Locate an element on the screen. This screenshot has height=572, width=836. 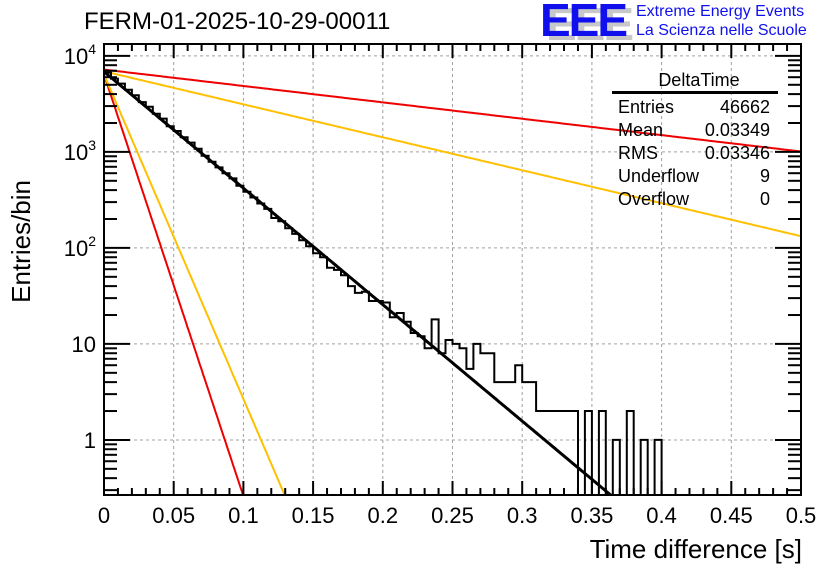
y-tick-label: 10 is located at coordinates (84, 344).